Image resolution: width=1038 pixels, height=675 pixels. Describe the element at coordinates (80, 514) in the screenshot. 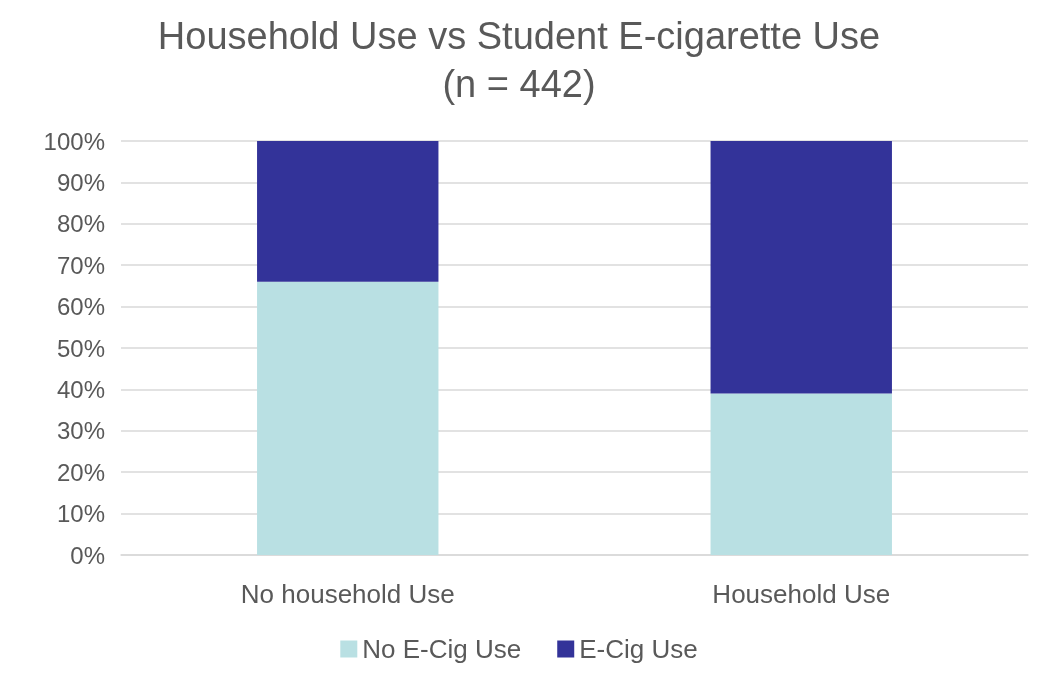

I see `y-tick-label: 10%` at that location.